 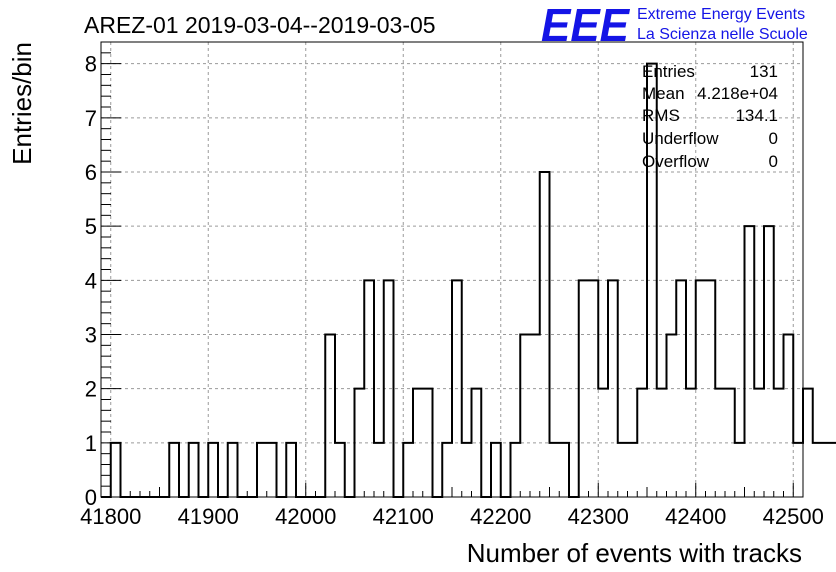 I want to click on x-axis-label: Number of events with tracks, so click(x=634, y=553).